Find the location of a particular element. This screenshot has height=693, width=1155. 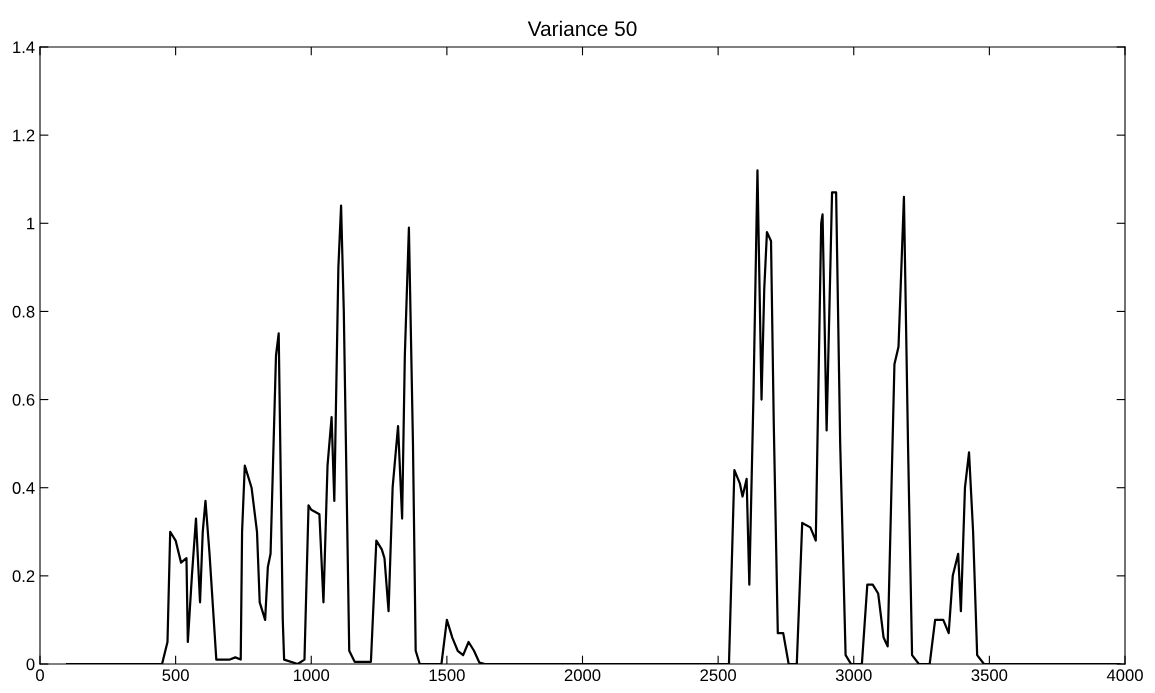

y-tick-label: 0.8 is located at coordinates (23, 311).